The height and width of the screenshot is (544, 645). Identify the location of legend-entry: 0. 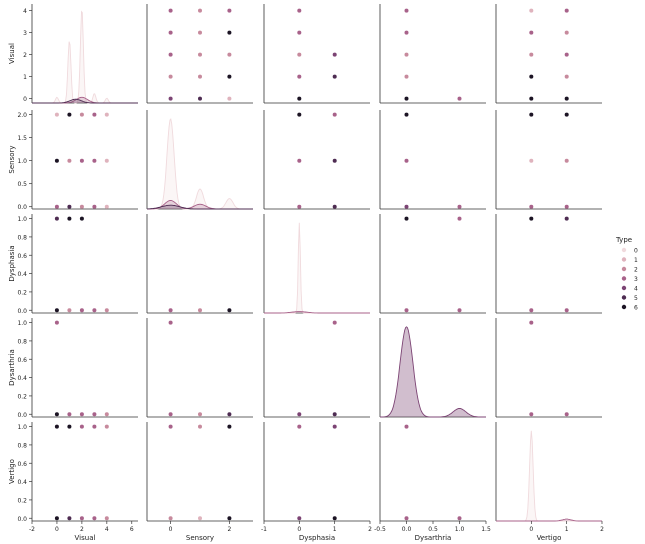
(629, 250).